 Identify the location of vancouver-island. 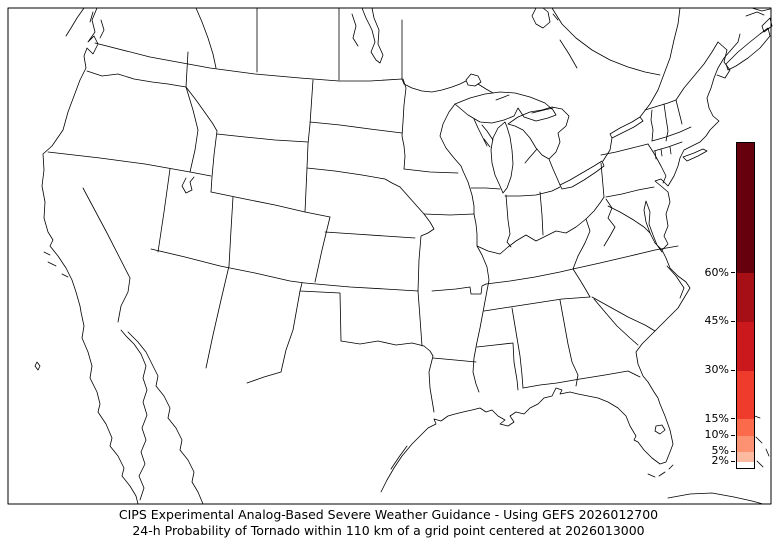
(85, 23).